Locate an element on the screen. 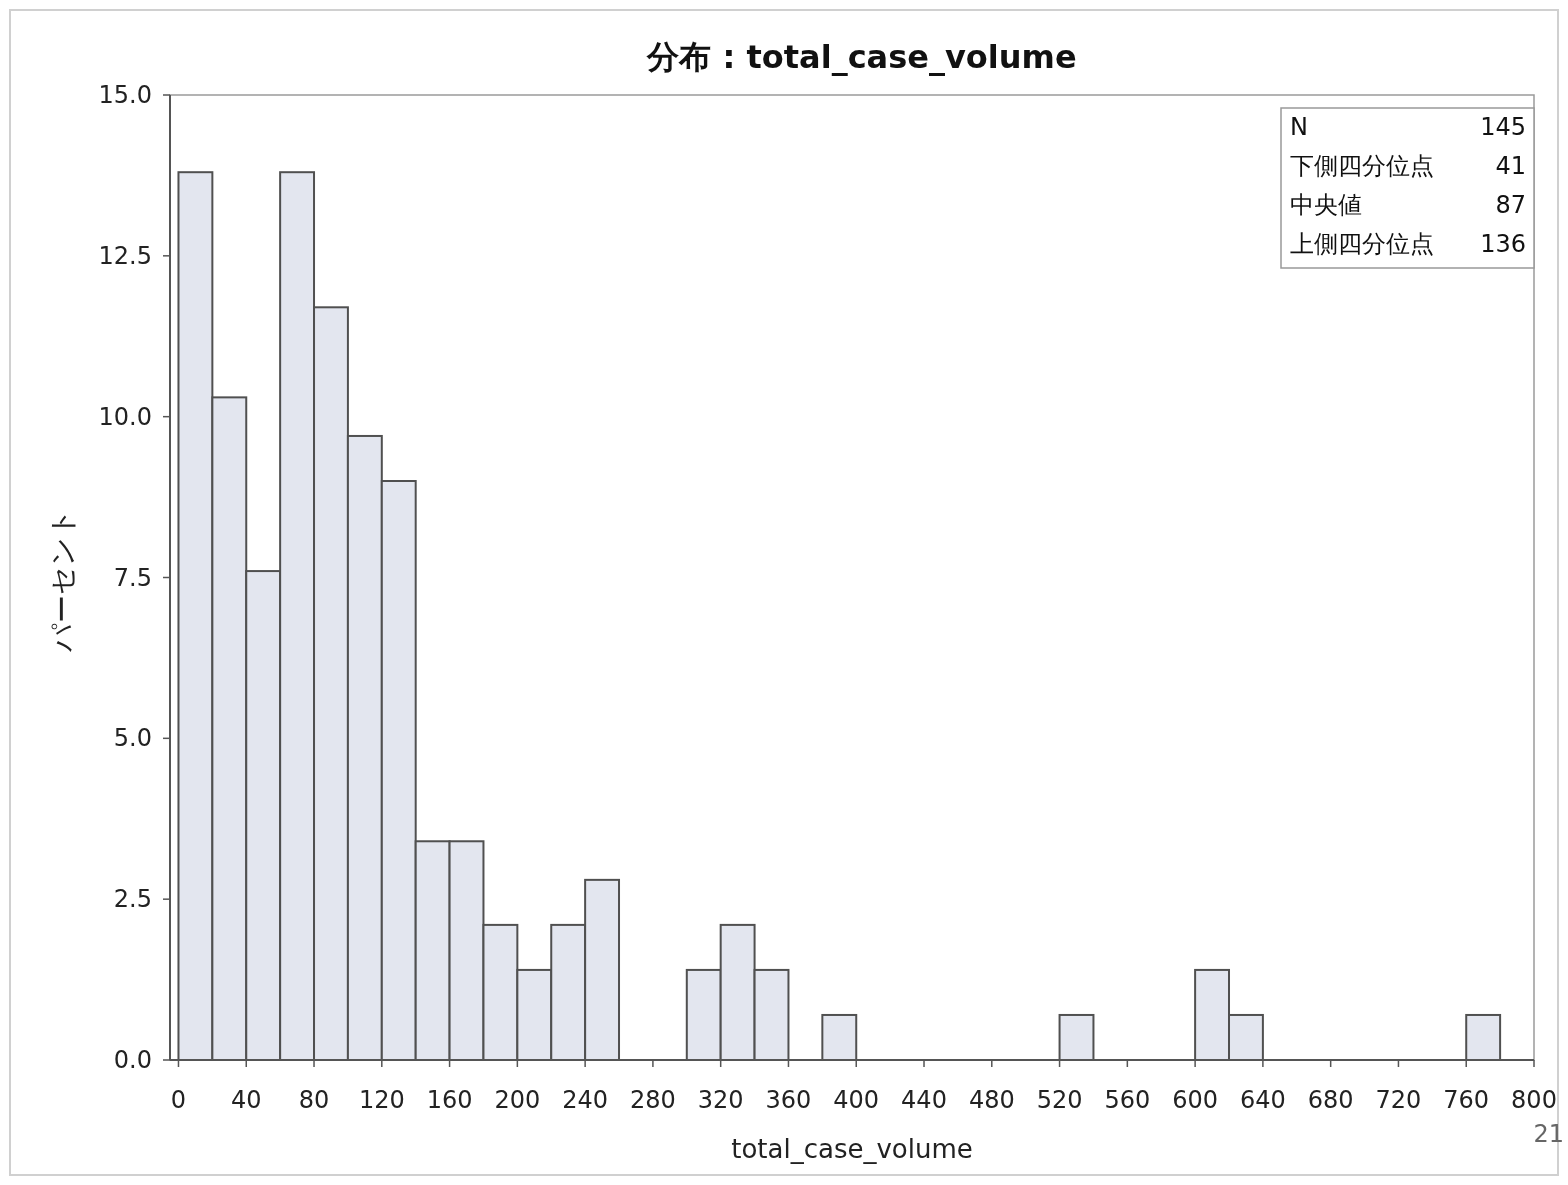  annotation: 下側四分位点 is located at coordinates (1362, 166).